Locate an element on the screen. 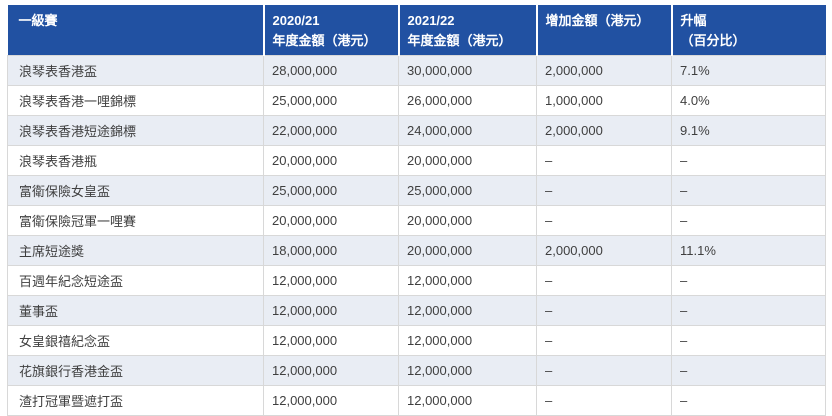 This screenshot has height=416, width=832. header-cell-amount-2020-21: 2020/21 年度金額（港元） is located at coordinates (331, 30).